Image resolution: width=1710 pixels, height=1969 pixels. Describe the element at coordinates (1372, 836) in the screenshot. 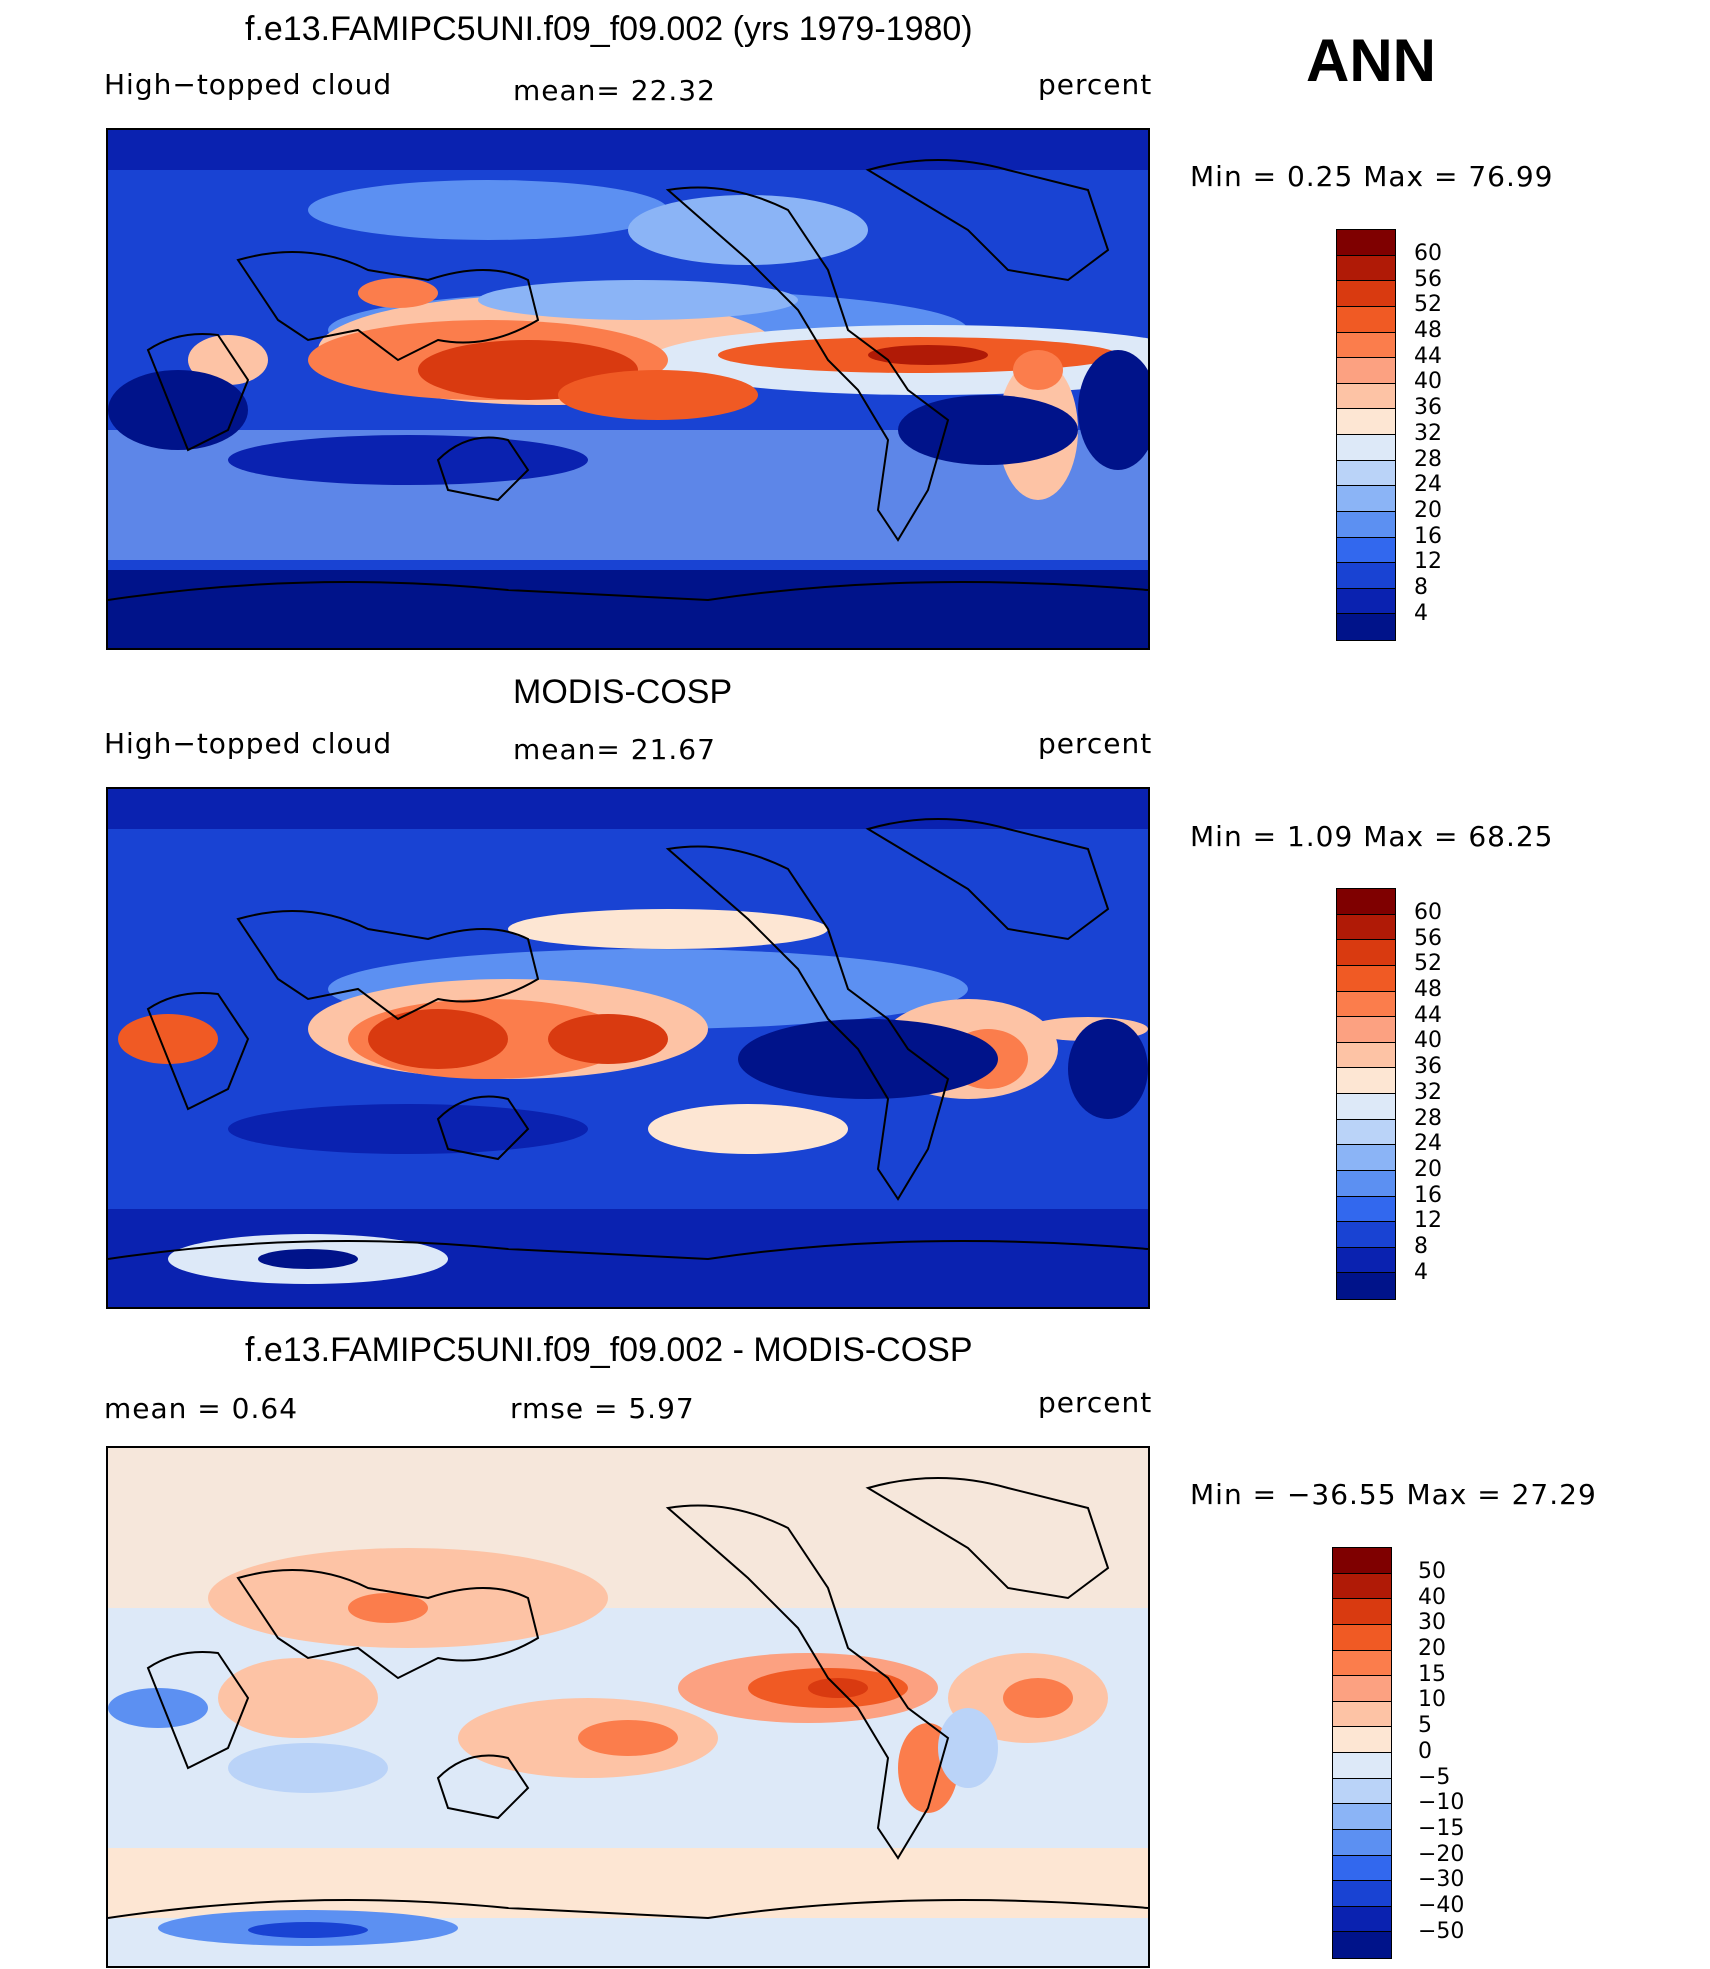

I see `panel-2-minmax-label: Min = 1.09 Max = 68.25` at that location.